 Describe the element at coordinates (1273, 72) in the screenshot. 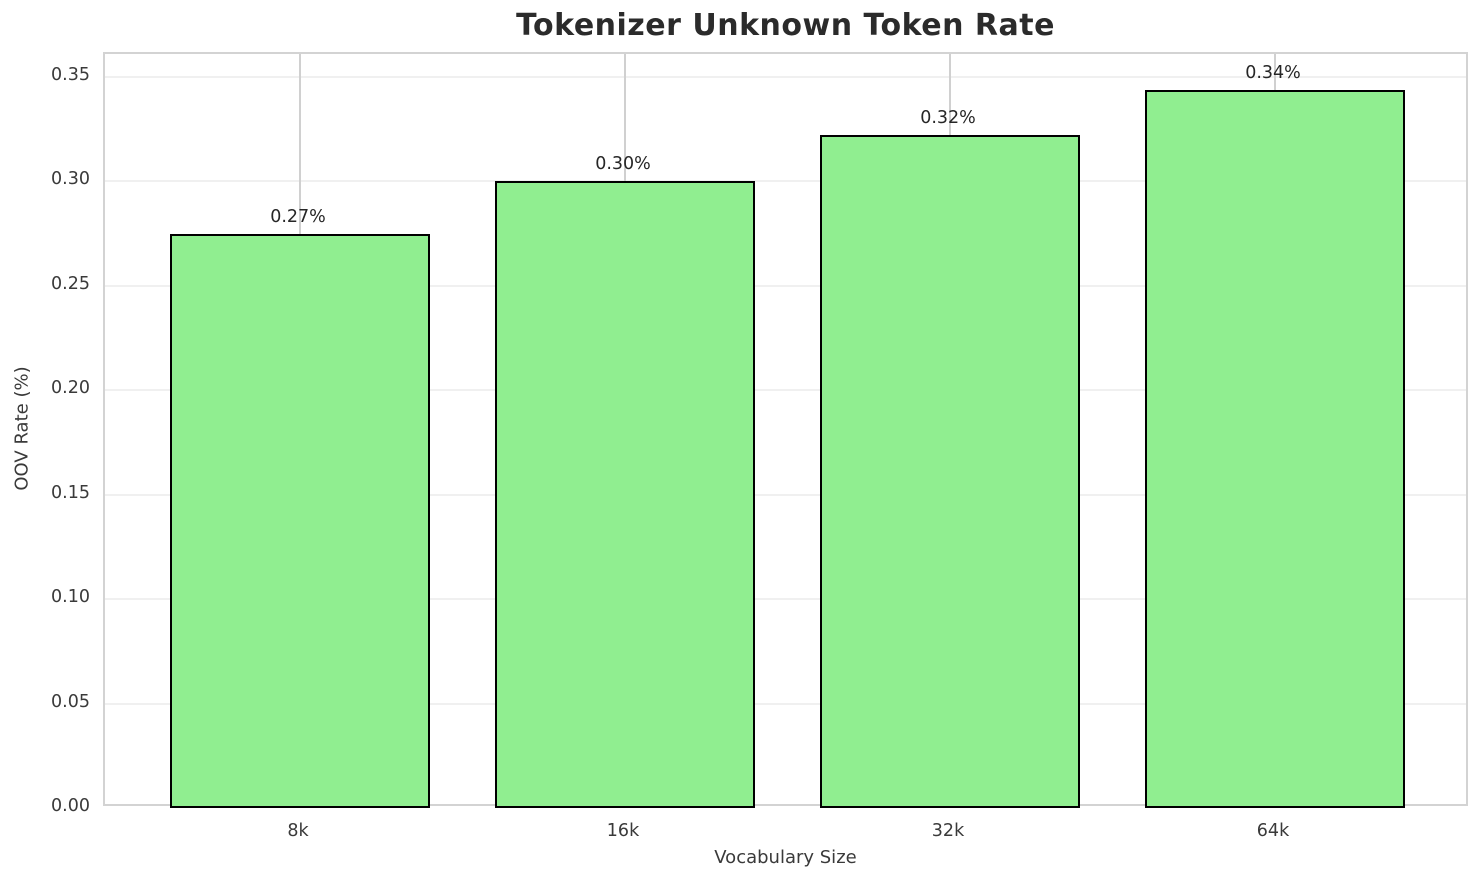

I see `bar-value-label: 0.34%` at that location.